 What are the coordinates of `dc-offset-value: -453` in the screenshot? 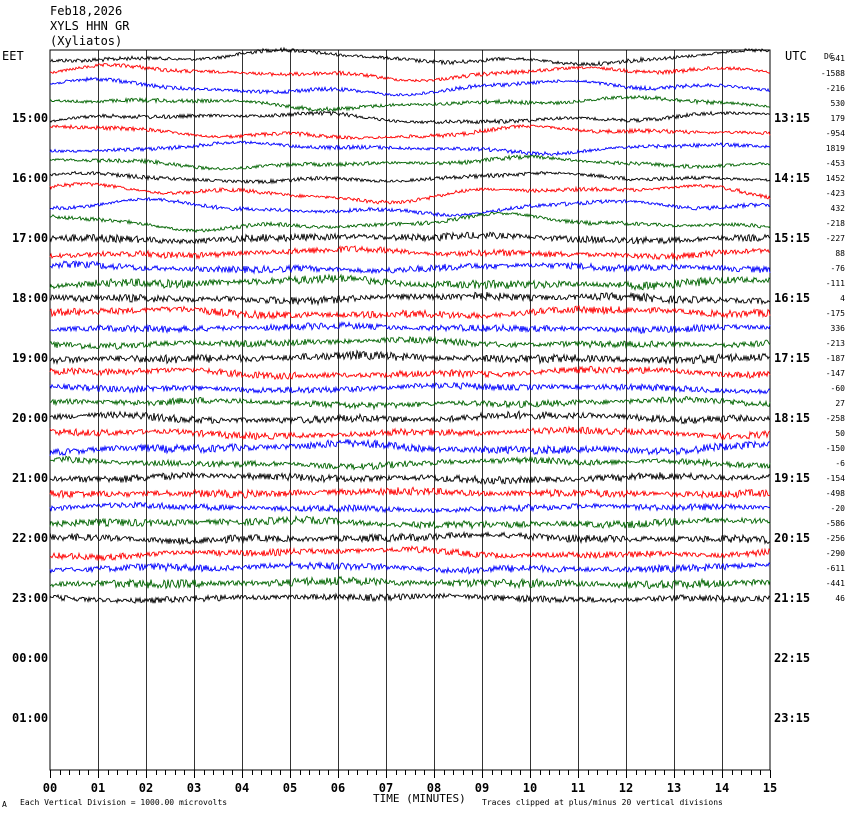 It's located at (835, 163).